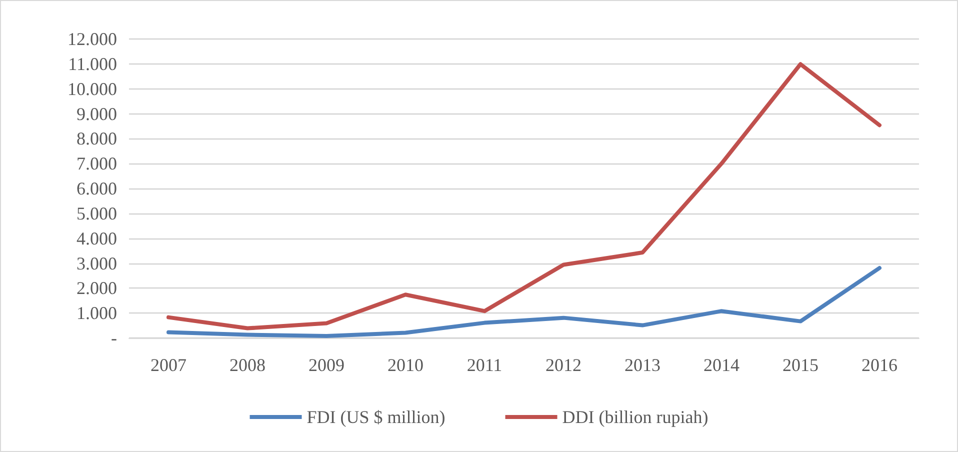 Image resolution: width=958 pixels, height=452 pixels. Describe the element at coordinates (92, 64) in the screenshot. I see `y-tick-label: 11.000` at that location.